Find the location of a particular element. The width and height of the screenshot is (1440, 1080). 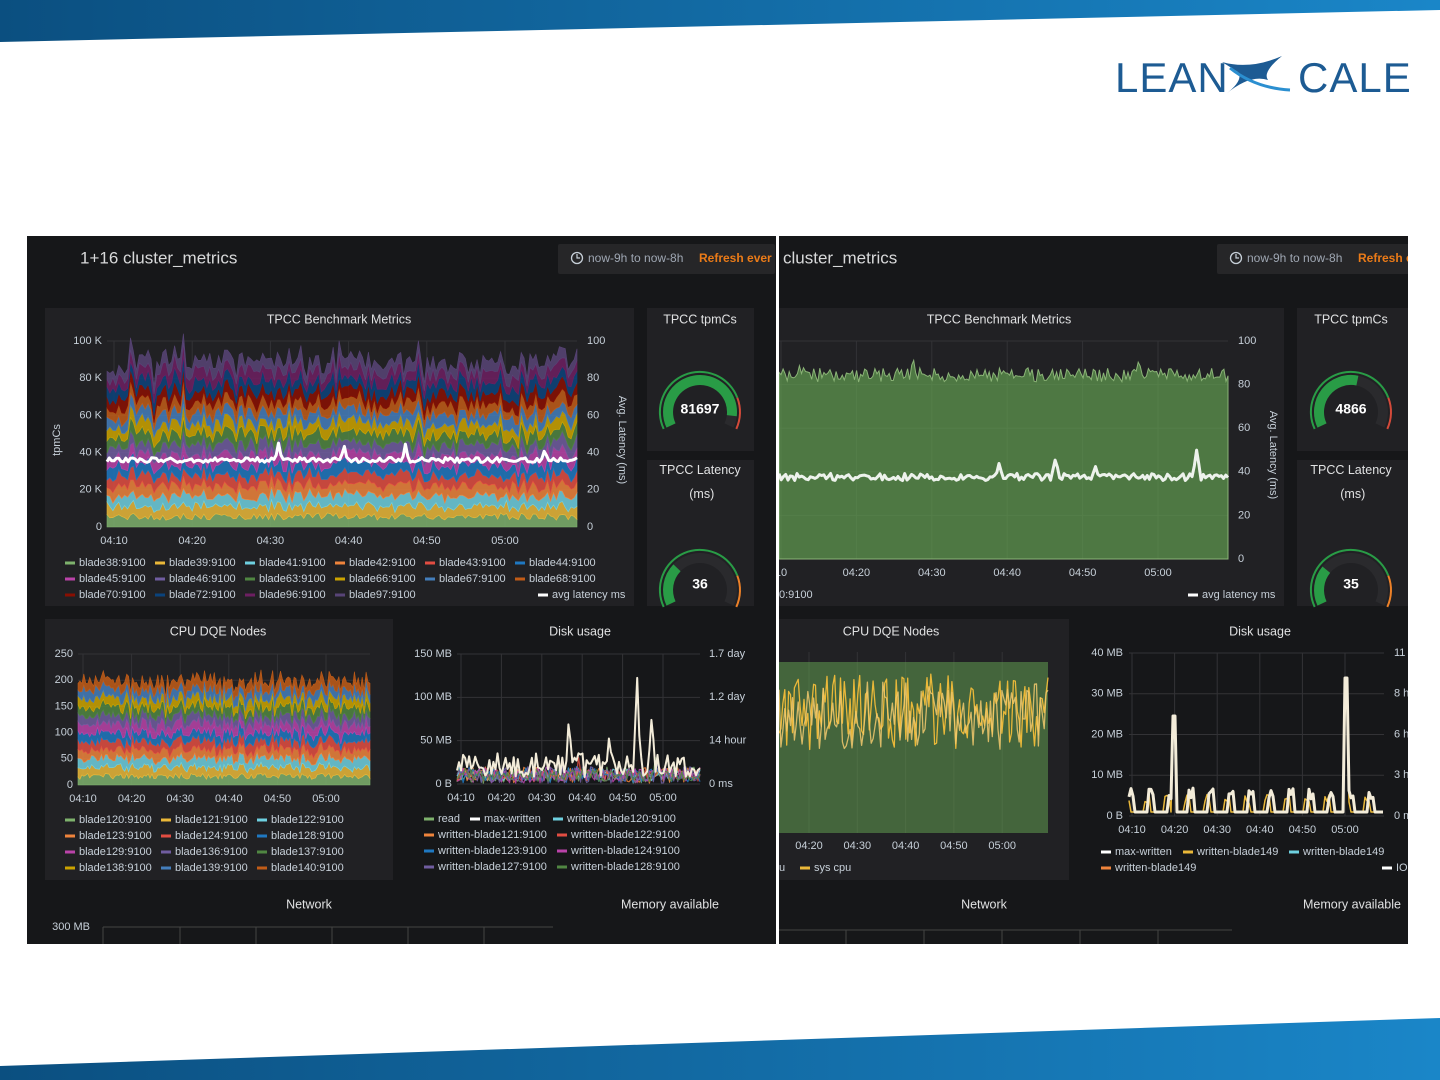

y-tick-label: 50 MB is located at coordinates (436, 741).